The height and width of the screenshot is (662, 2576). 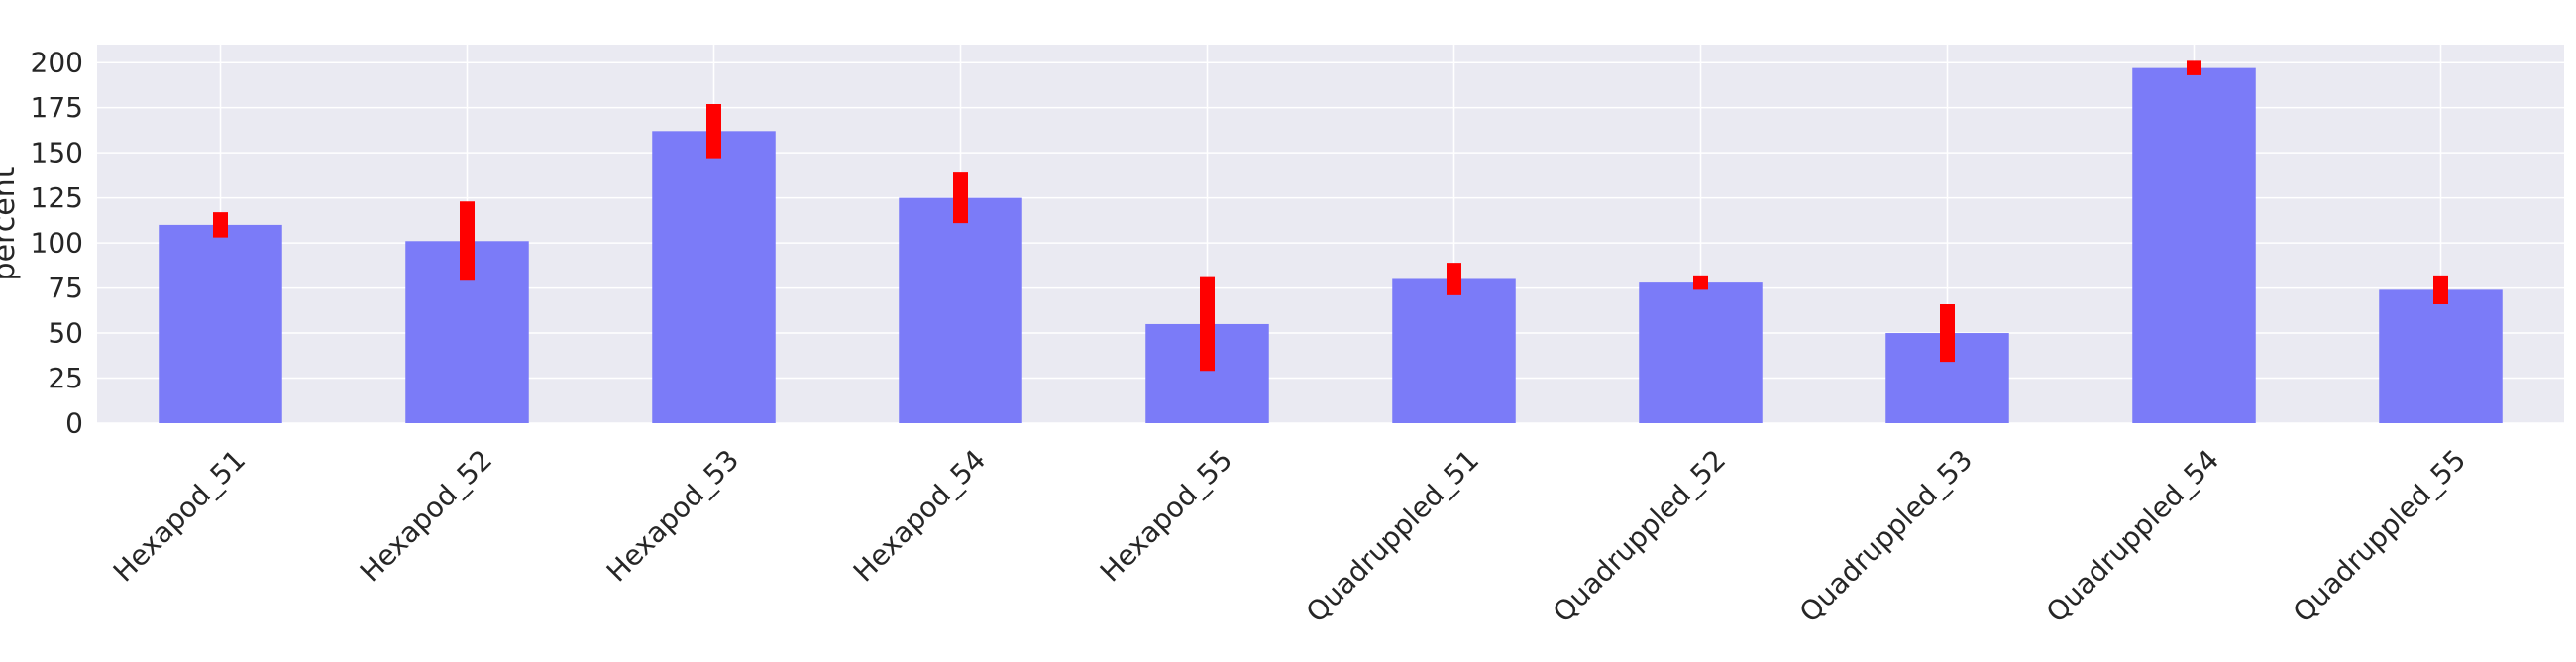 I want to click on x-tick-label: Quadruppled_52, so click(x=1639, y=535).